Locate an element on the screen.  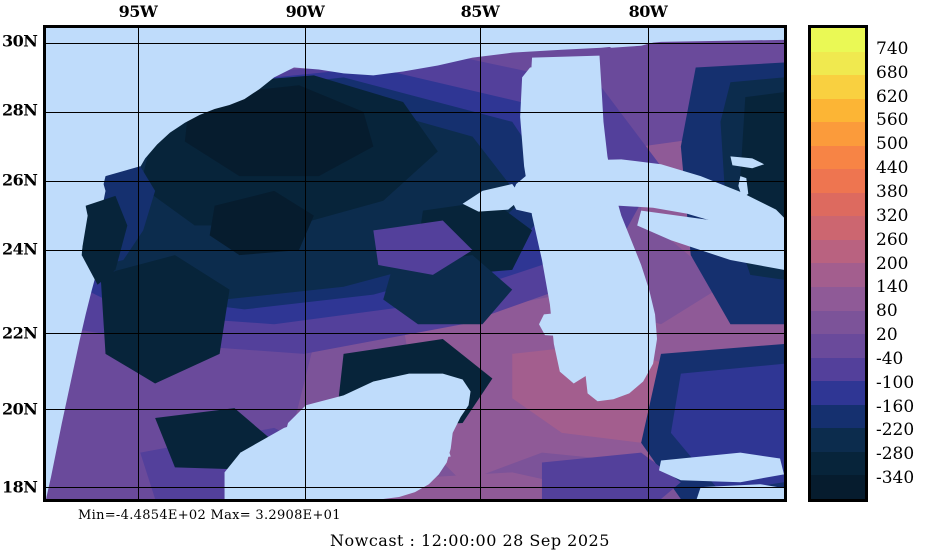
lat-tick-28n: 28N is located at coordinates (20, 110).